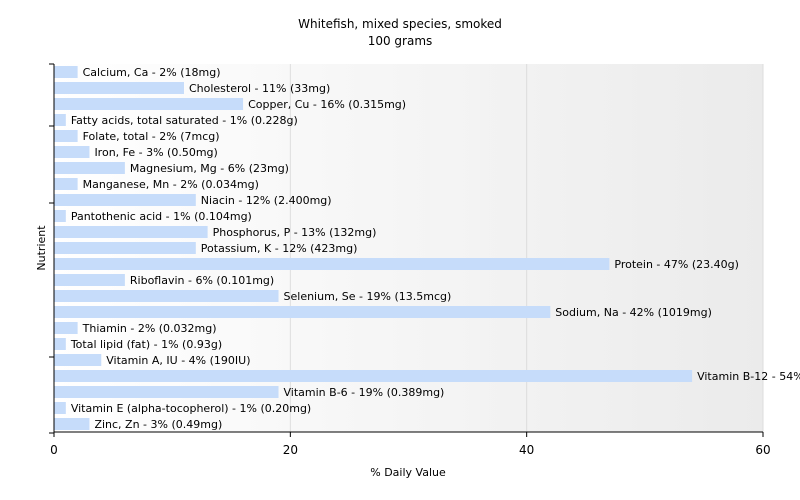  What do you see at coordinates (155, 152) in the screenshot?
I see `bar-label: Iron, Fe - 3% (0.50mg)` at bounding box center [155, 152].